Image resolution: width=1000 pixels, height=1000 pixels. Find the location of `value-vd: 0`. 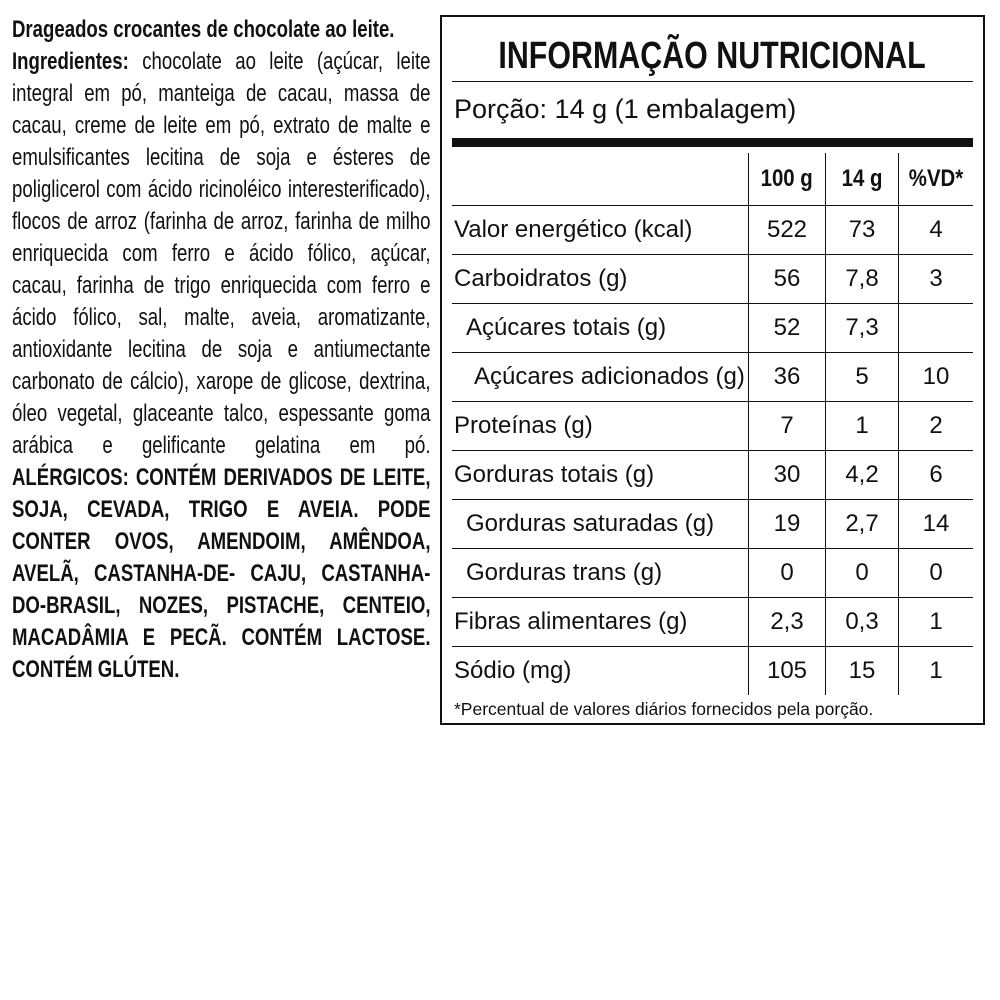

value-vd: 0 is located at coordinates (935, 573).